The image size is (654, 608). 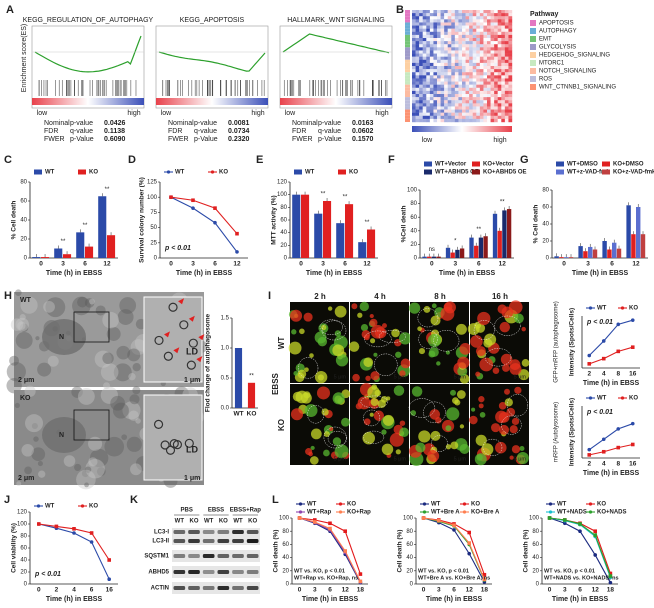 I want to click on side-label: mRFP (Autolysosome), so click(x=557, y=432).